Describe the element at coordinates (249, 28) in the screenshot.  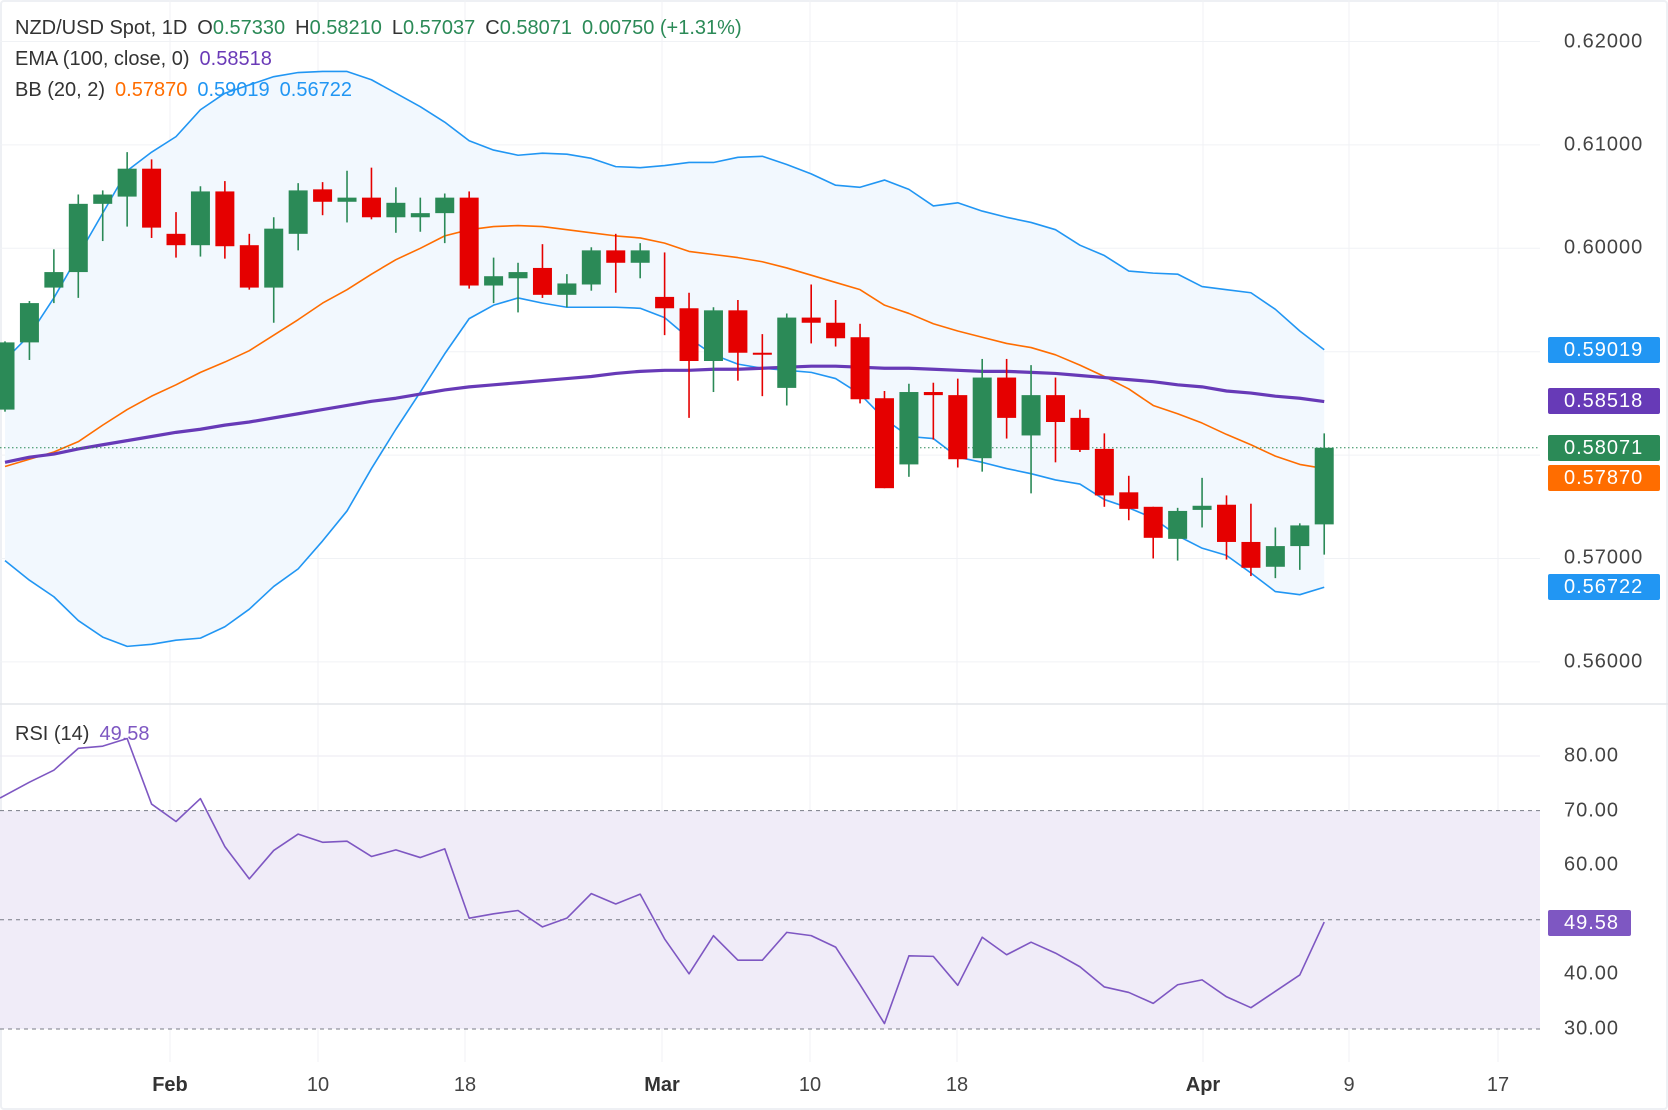
I see `open-value: 0.57330` at that location.